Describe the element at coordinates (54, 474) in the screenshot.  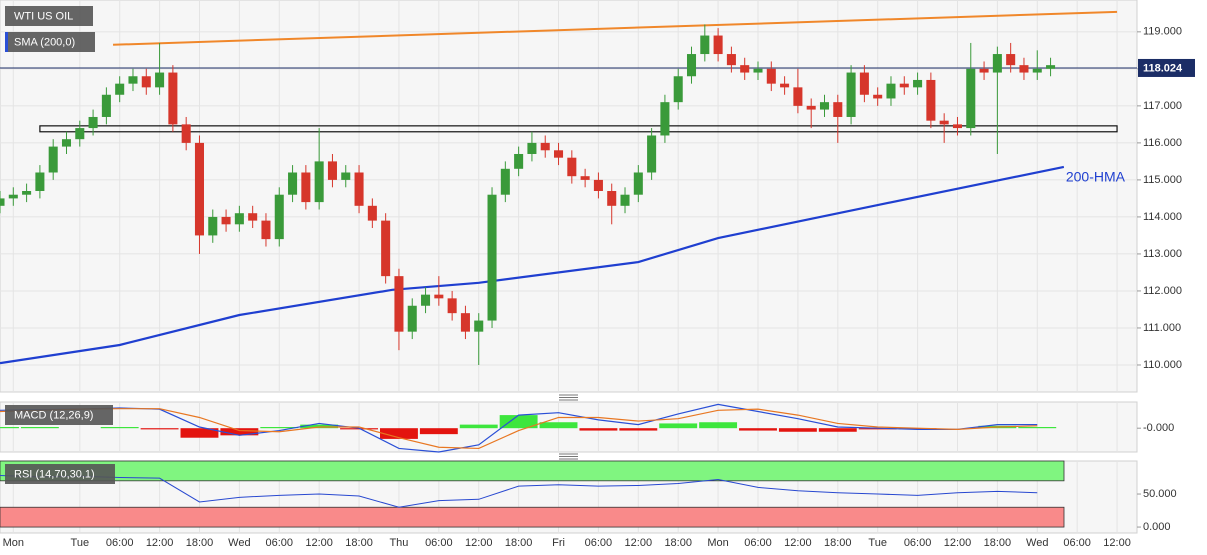
I see `rsi-title: RSI (14,70,30,1)` at that location.